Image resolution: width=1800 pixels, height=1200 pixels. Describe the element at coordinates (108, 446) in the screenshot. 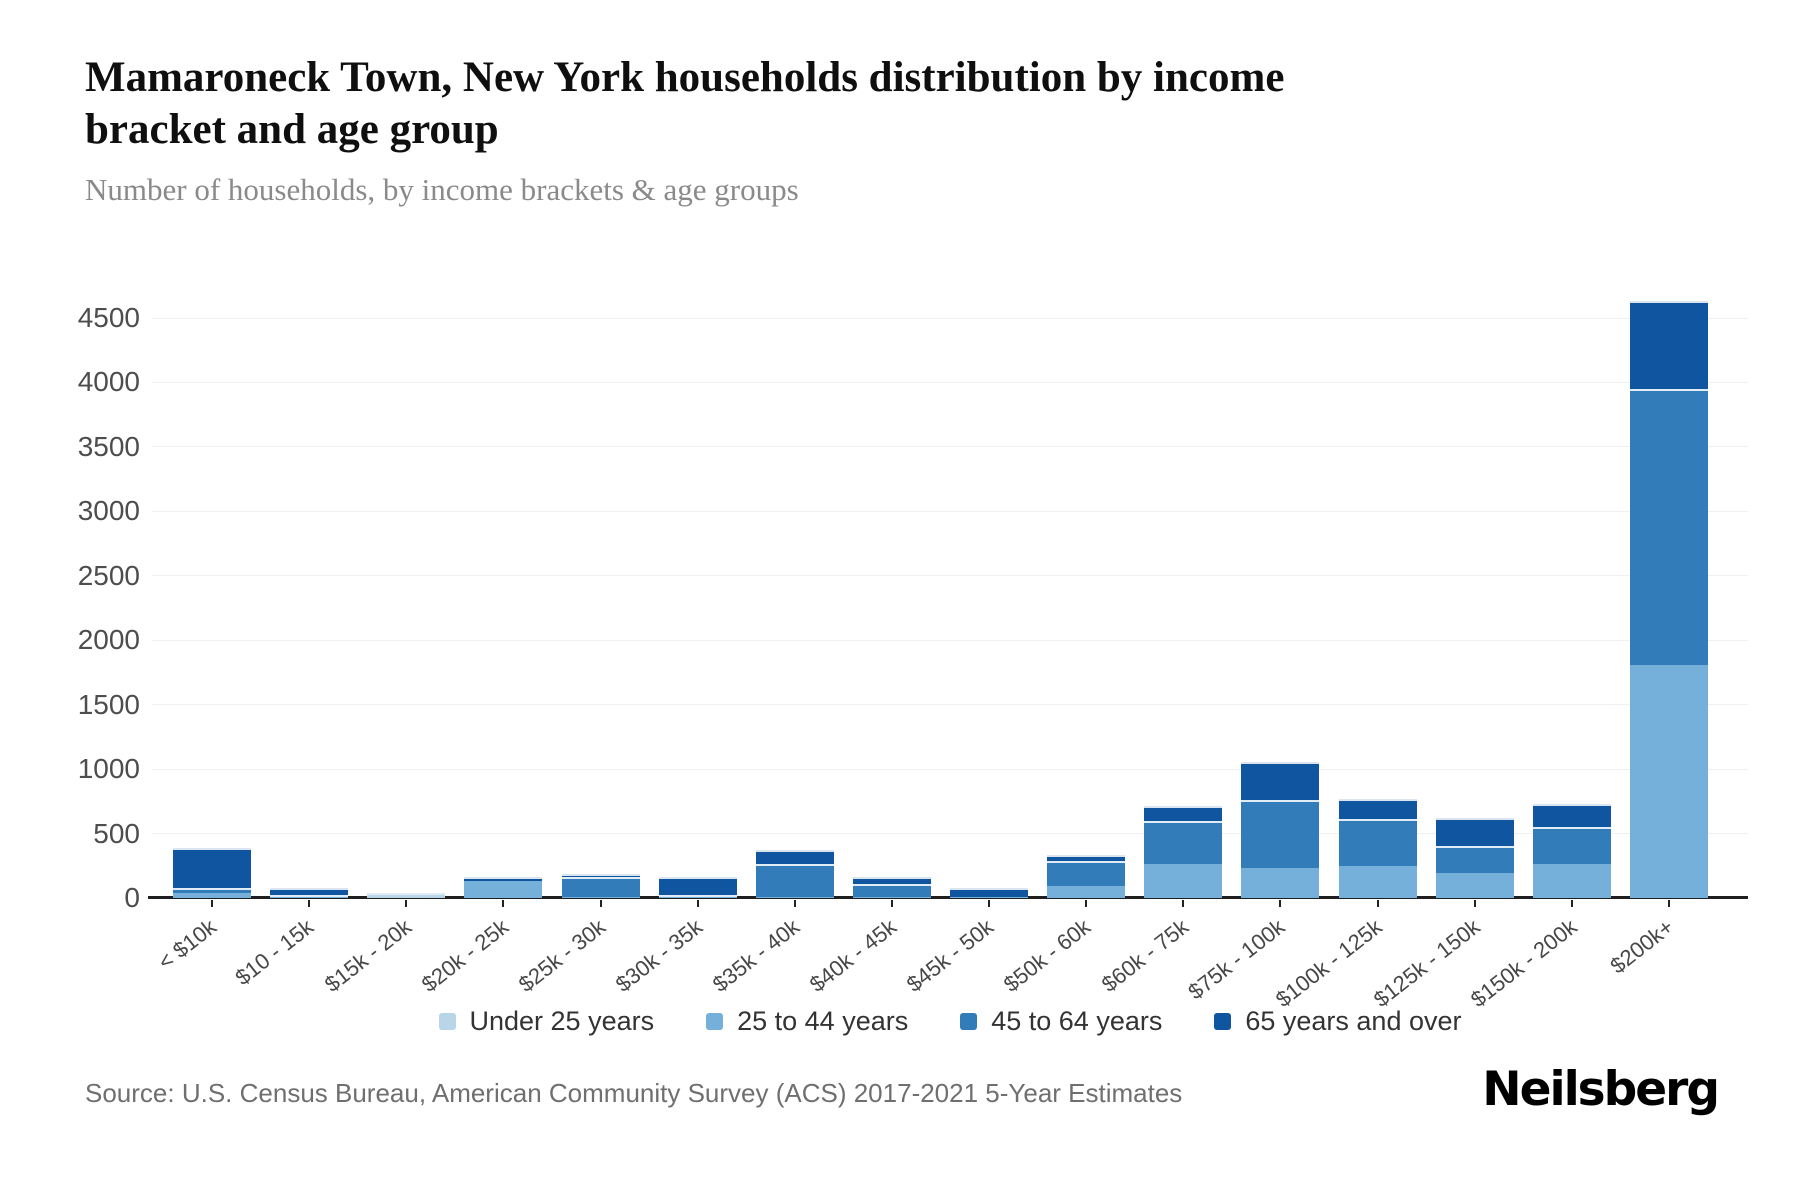

I see `y-axis-tick-label: 3500` at that location.